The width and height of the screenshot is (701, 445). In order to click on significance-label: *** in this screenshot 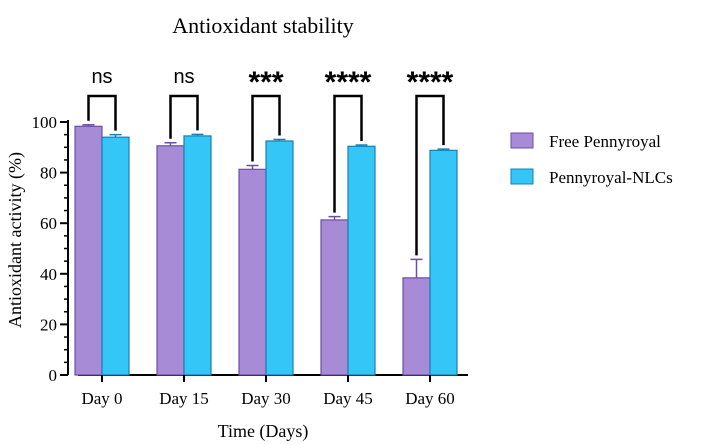, I will do `click(265, 82)`.